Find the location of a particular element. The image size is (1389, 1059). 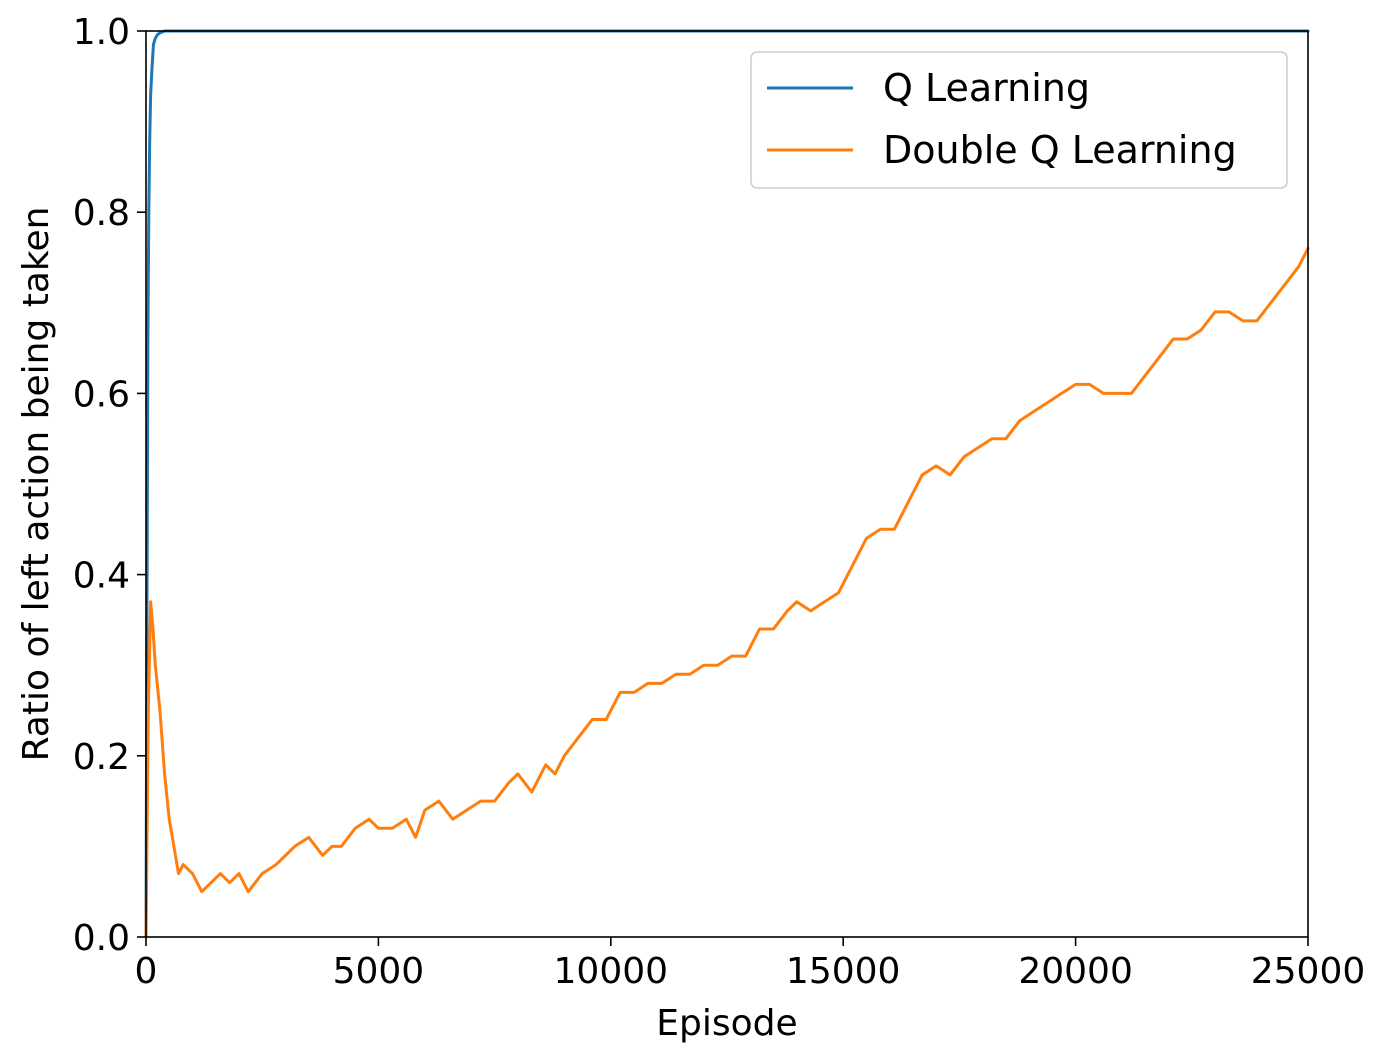

y-tick-label: 0.6 is located at coordinates (101, 394).